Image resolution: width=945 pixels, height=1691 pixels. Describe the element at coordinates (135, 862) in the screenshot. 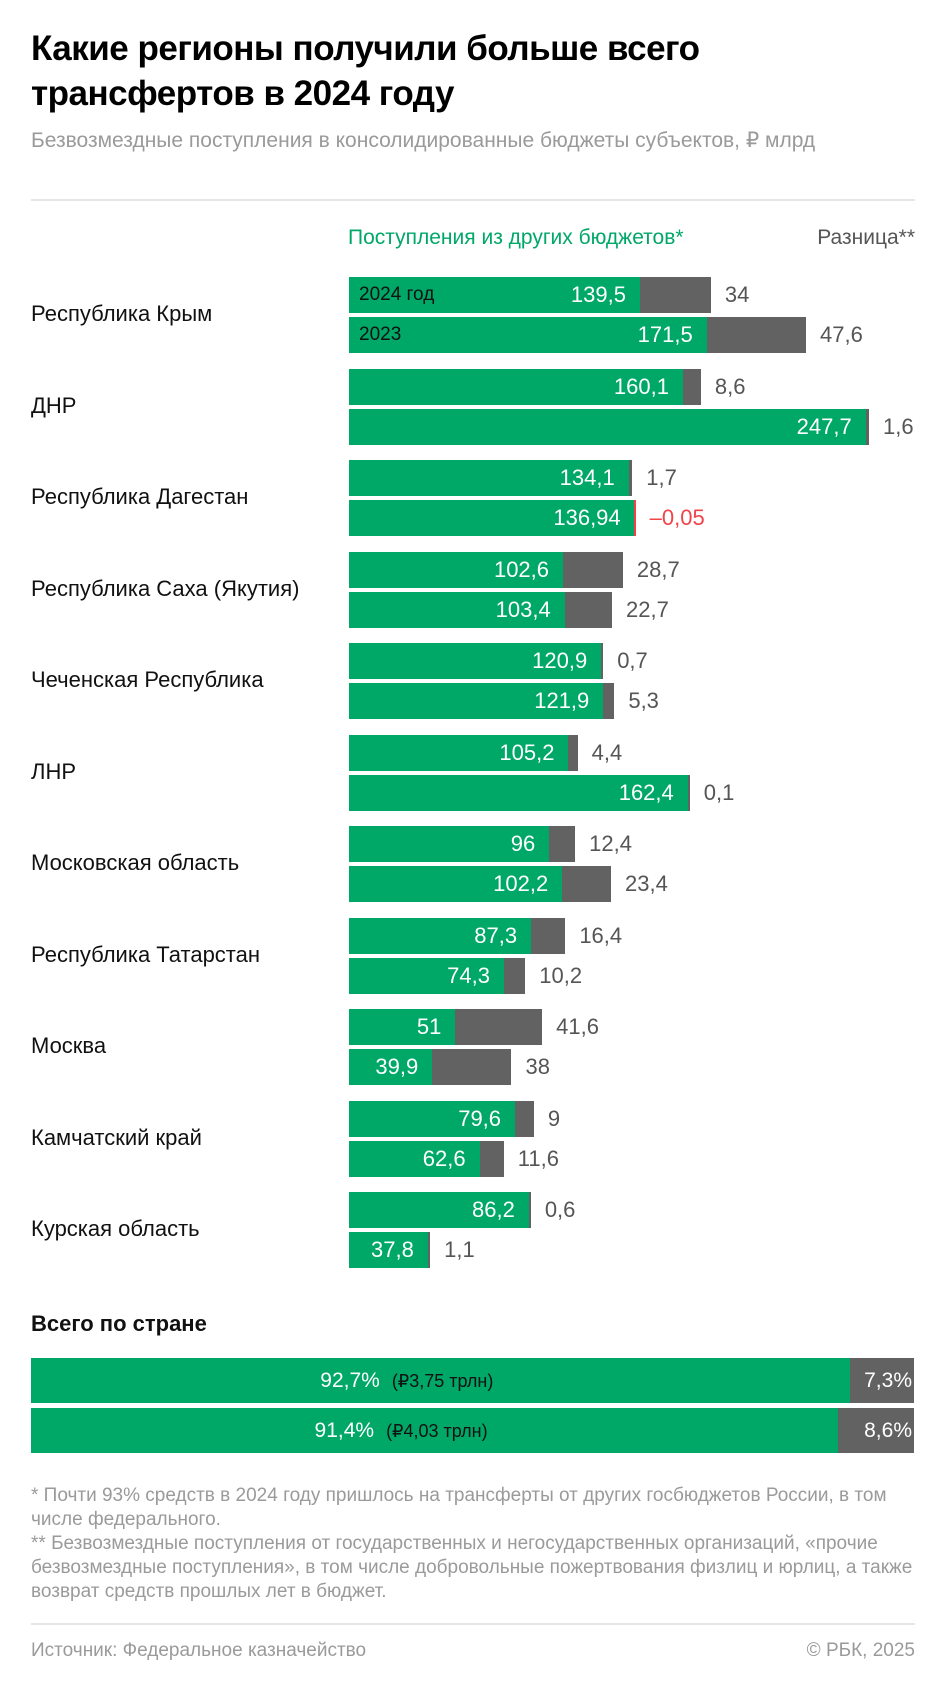

I see `region-label: Московская область` at that location.